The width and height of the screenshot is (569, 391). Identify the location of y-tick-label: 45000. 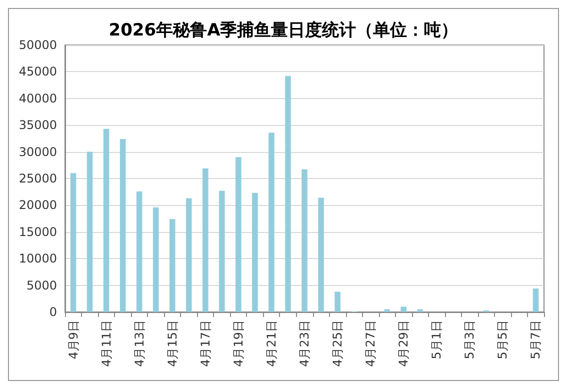
(37, 71).